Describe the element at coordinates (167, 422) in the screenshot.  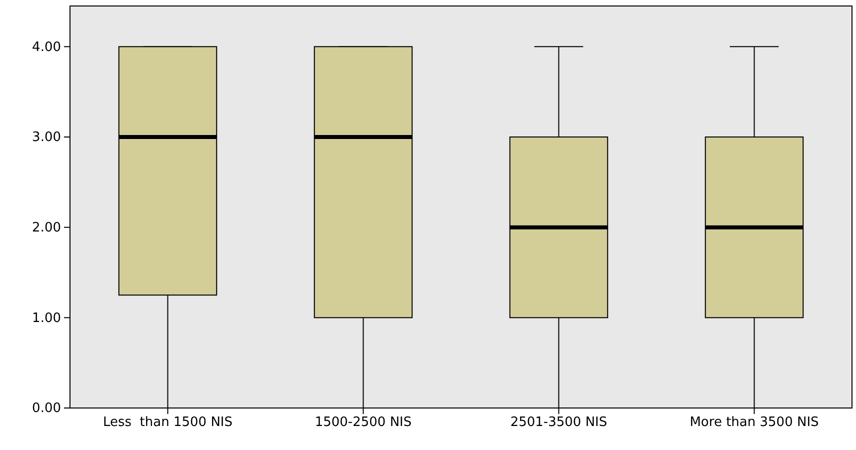
I see `x-tick-label: Less than 1500 NIS` at that location.